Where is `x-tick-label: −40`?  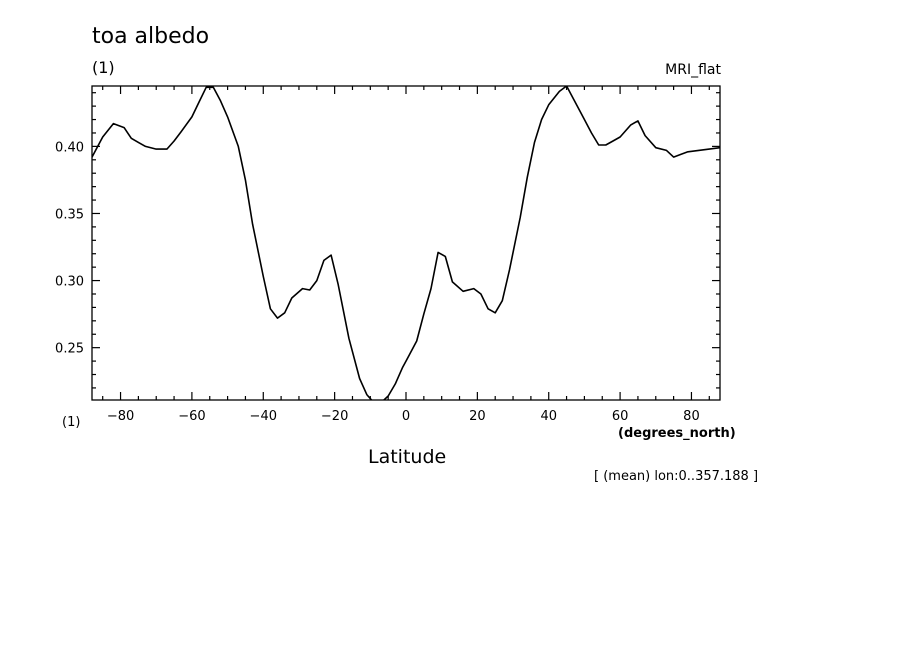
x-tick-label: −40 is located at coordinates (263, 416).